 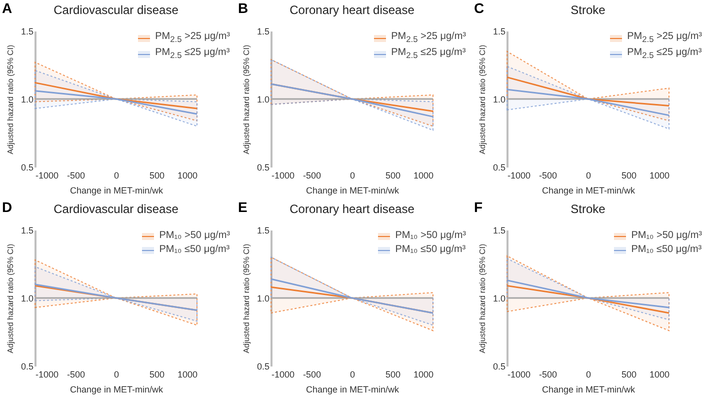 What do you see at coordinates (243, 207) in the screenshot?
I see `text: E` at bounding box center [243, 207].